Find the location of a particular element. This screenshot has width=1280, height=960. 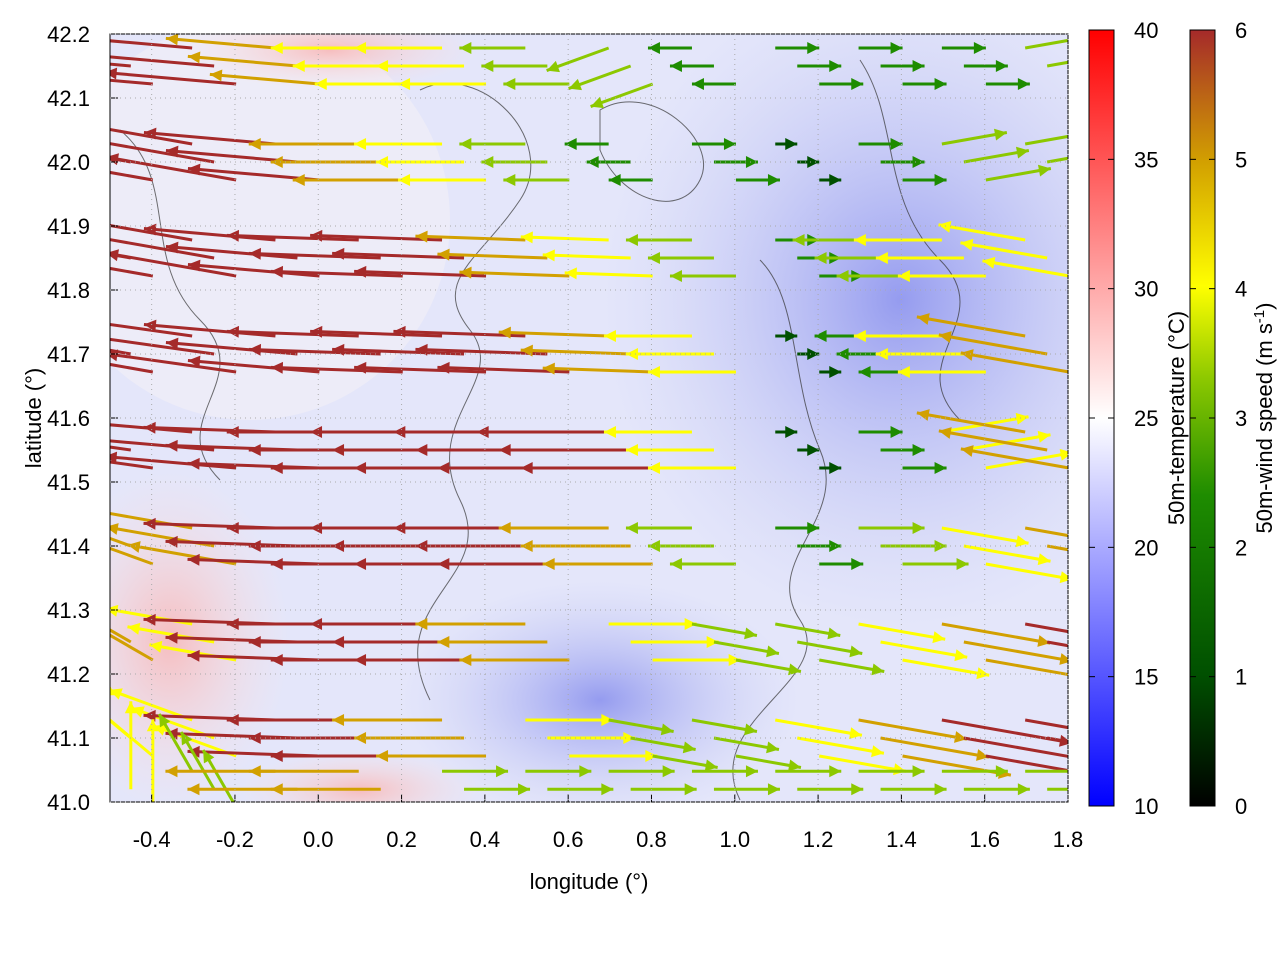

x-tick-label: 0.4 is located at coordinates (485, 839).